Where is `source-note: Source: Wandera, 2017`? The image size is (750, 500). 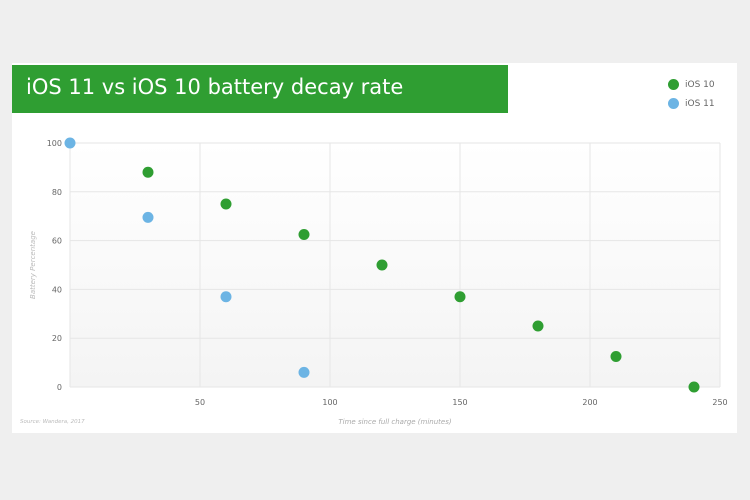 source-note: Source: Wandera, 2017 is located at coordinates (52, 422).